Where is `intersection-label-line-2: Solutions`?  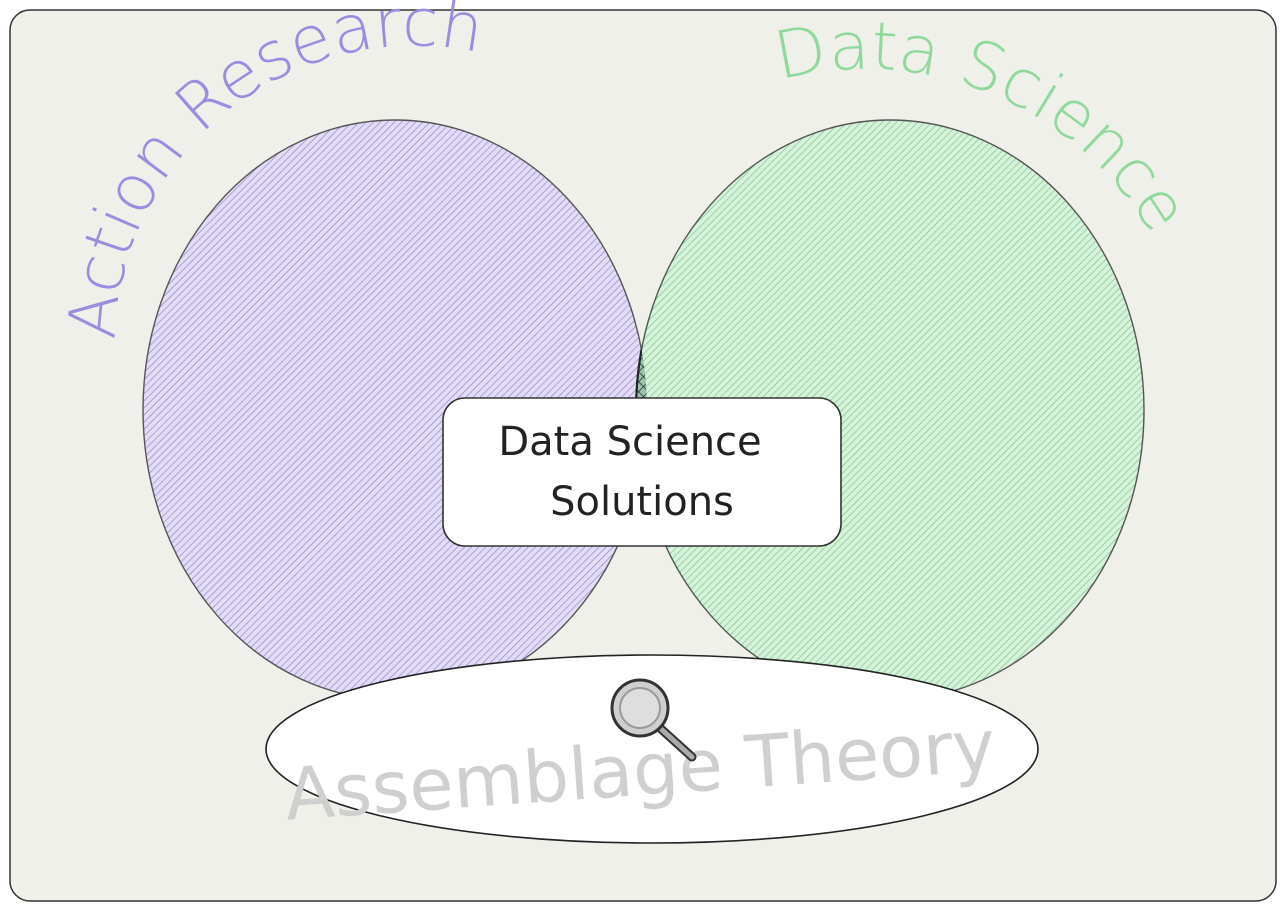
intersection-label-line-2: Solutions is located at coordinates (642, 502).